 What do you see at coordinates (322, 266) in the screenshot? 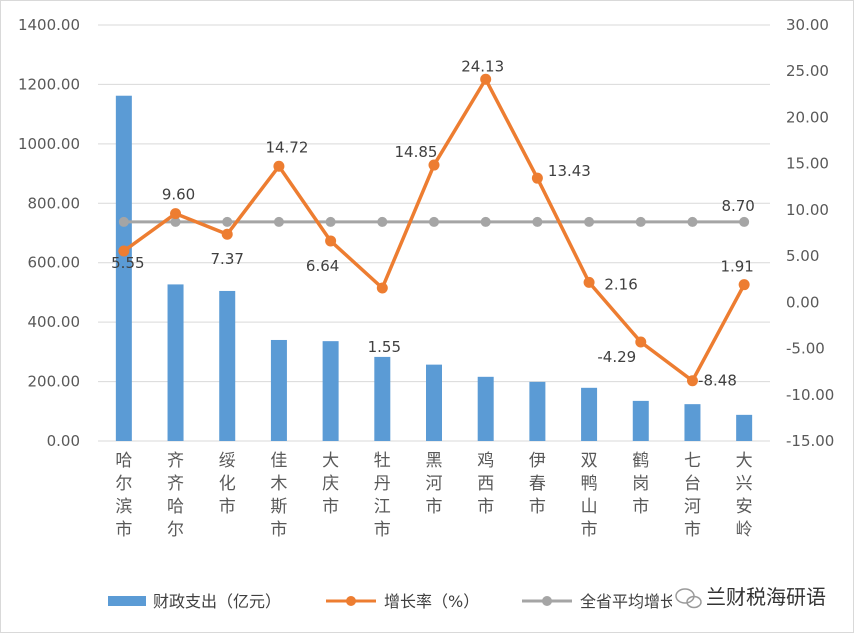
I see `growth-data-label: 6.64` at bounding box center [322, 266].